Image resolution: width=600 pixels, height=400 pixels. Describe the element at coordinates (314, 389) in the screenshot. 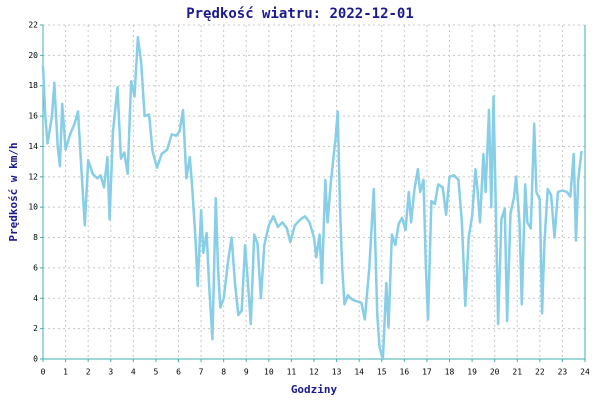

I see `x-axis-label: Godziny` at that location.